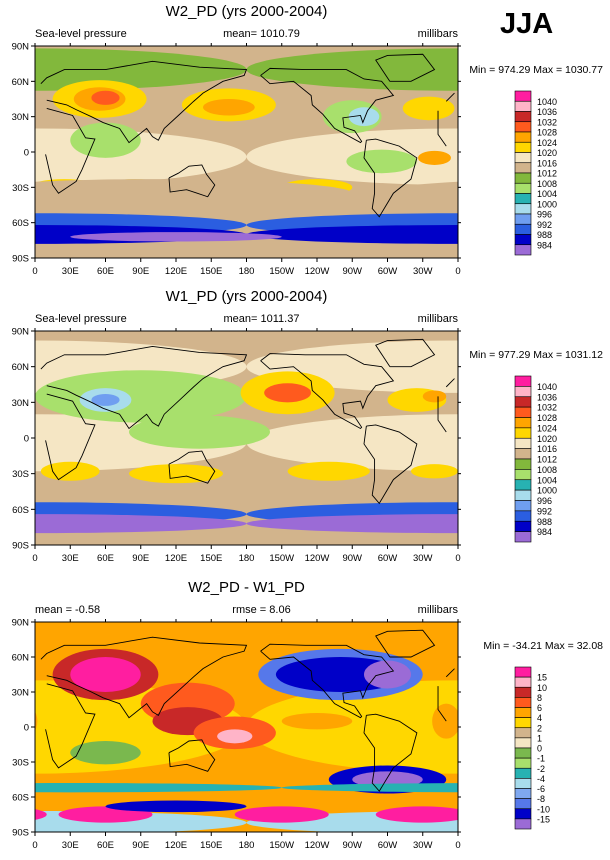 This screenshot has height=860, width=610. I want to click on panel-title: W2_PD (yrs 2000-2004), so click(247, 11).